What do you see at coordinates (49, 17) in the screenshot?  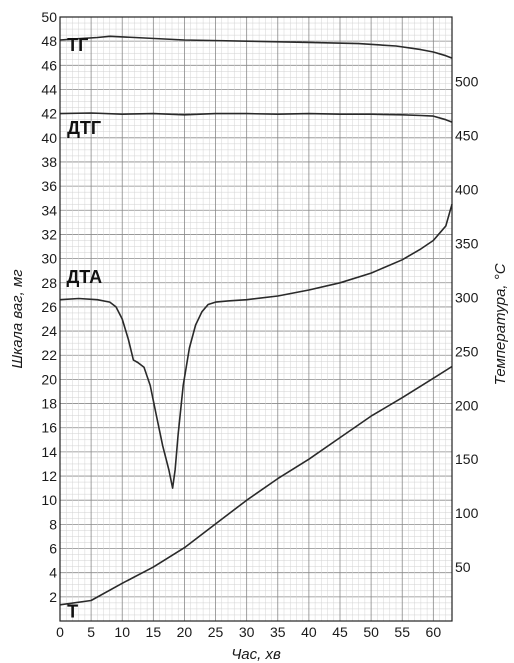 I see `y-tick-label: 50` at bounding box center [49, 17].